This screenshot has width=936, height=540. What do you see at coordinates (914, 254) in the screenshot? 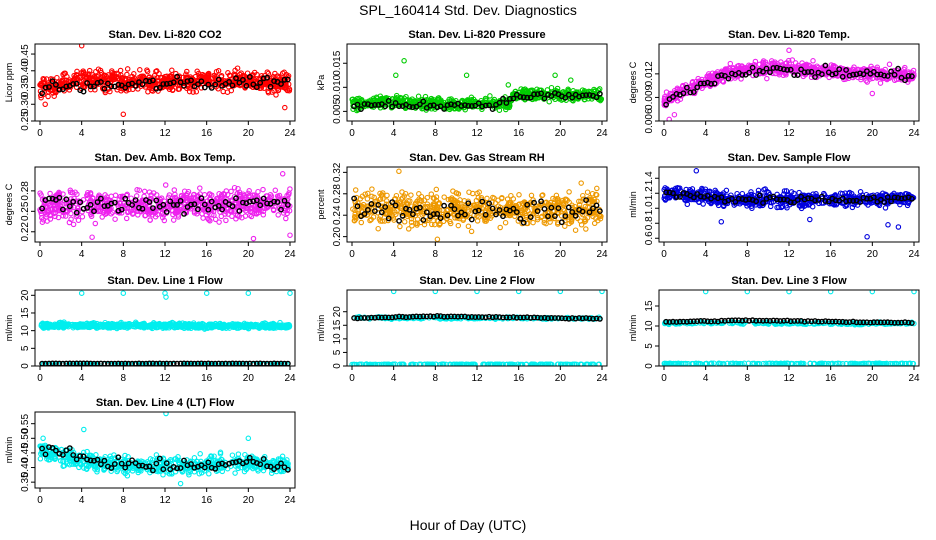
I see `x-tick-label: 24` at bounding box center [914, 254].